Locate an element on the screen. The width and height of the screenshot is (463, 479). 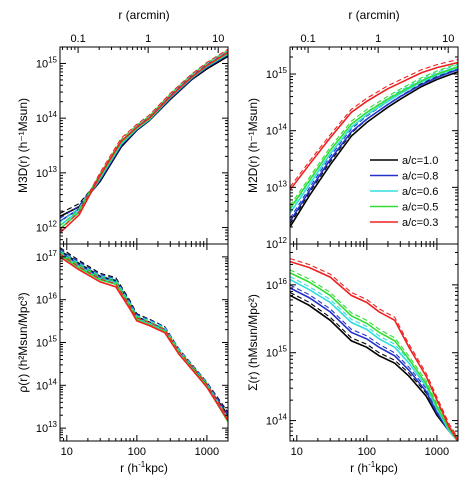
series-group-rho is located at coordinates (144, 335).